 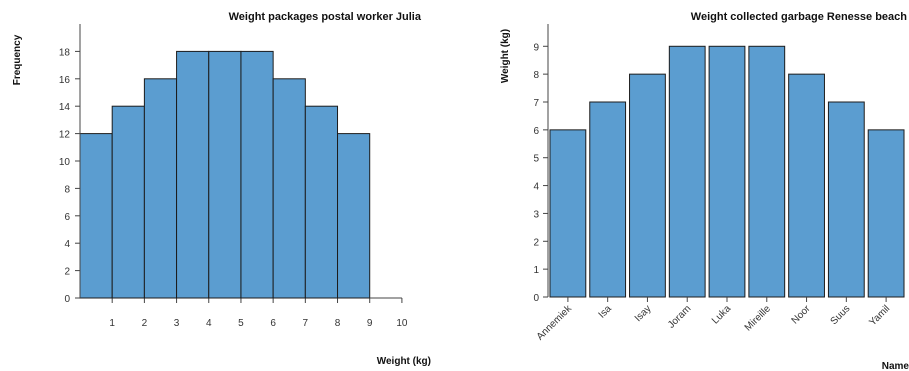 What do you see at coordinates (325, 17) in the screenshot?
I see `chart-title: Weight packages postal worker Julia` at bounding box center [325, 17].